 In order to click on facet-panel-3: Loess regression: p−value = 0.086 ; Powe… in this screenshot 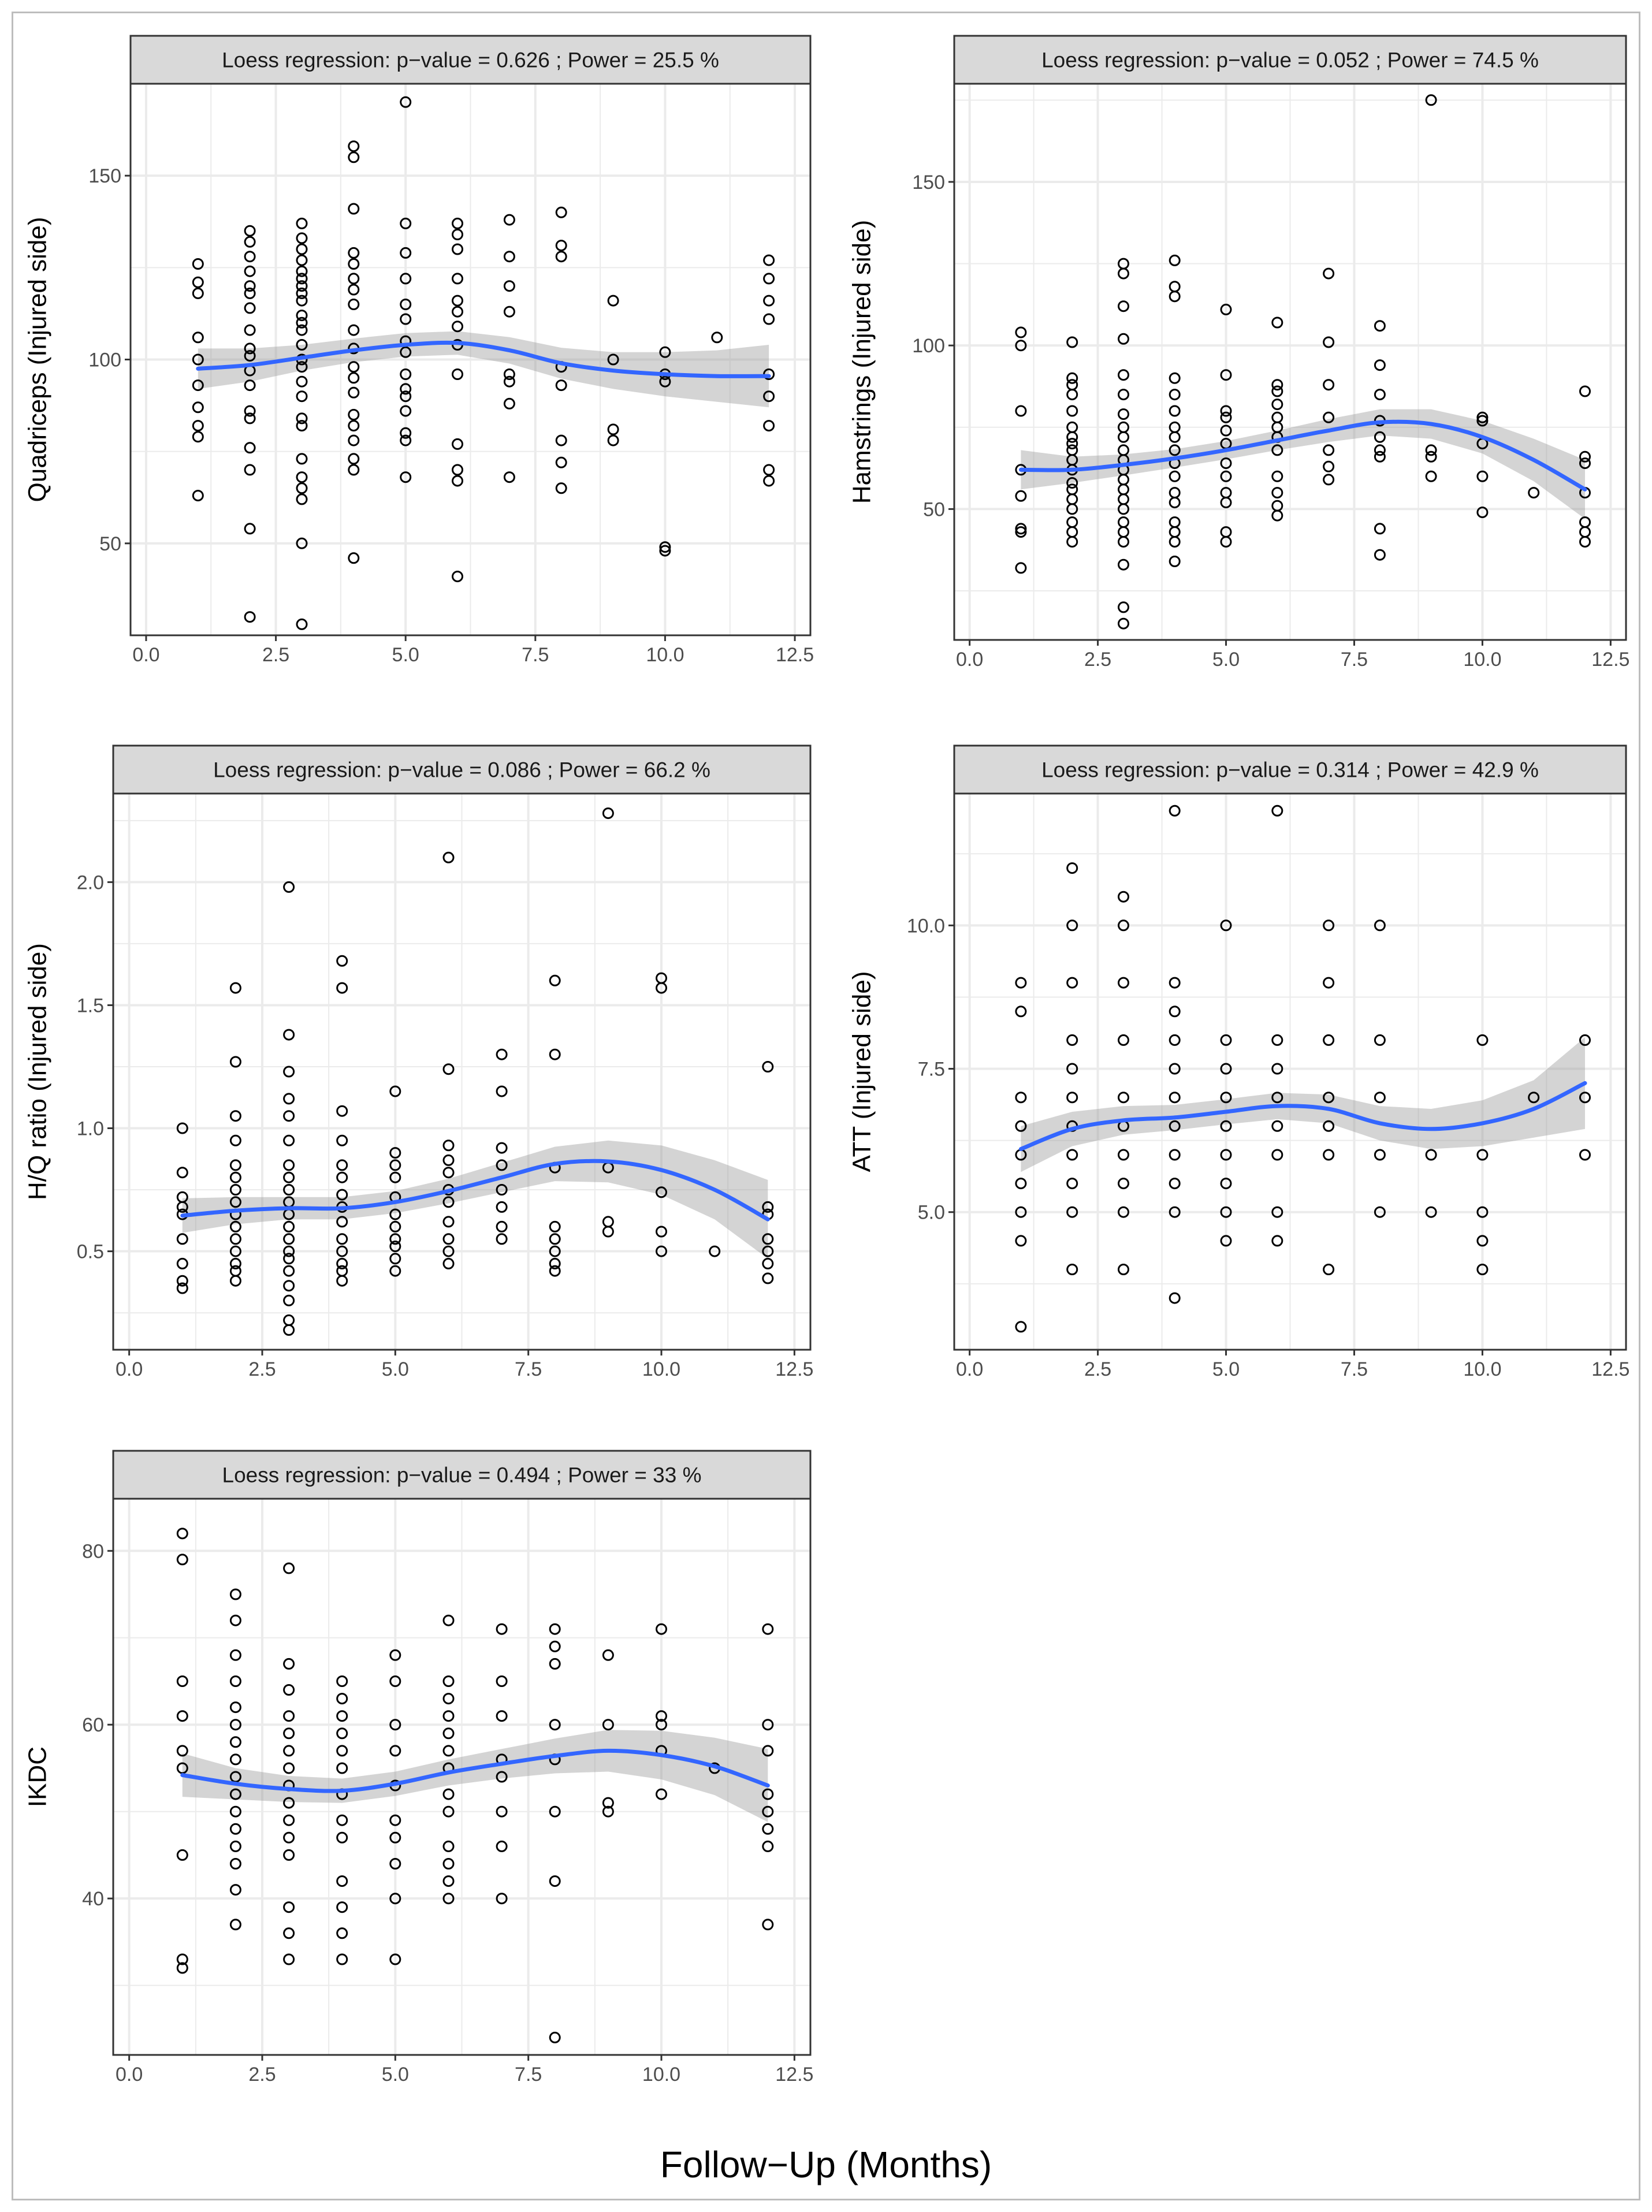, I will do `click(419, 1062)`.